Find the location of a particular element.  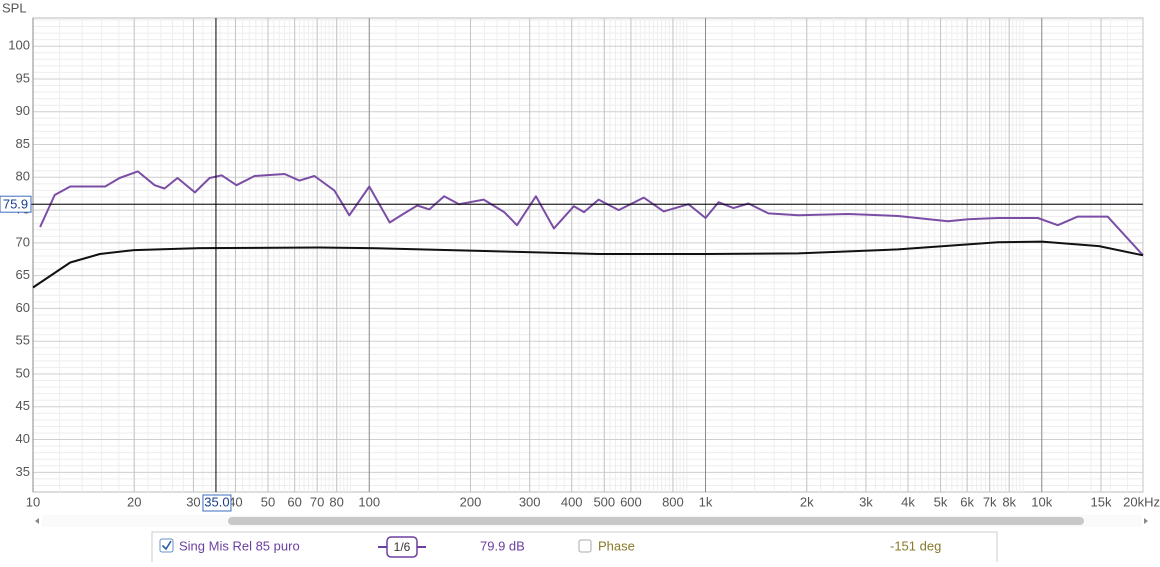

x-tick-label: 5k is located at coordinates (941, 501).